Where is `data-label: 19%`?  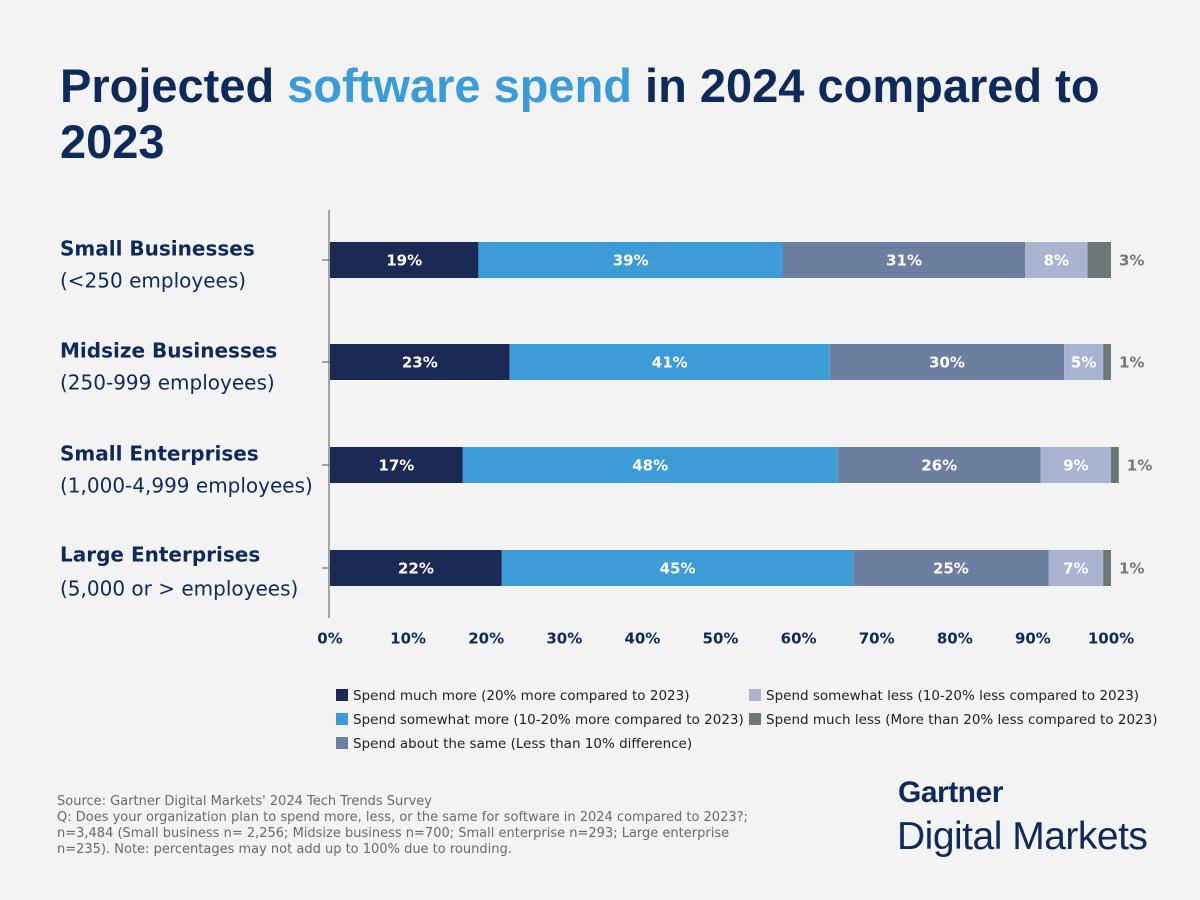 data-label: 19% is located at coordinates (404, 261).